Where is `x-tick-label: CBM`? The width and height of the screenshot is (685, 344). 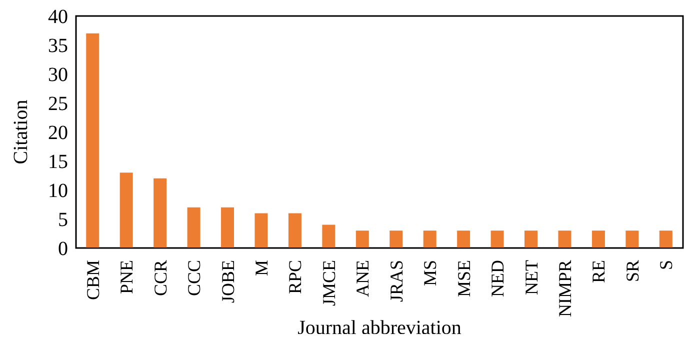
x-tick-label: CBM is located at coordinates (92, 280).